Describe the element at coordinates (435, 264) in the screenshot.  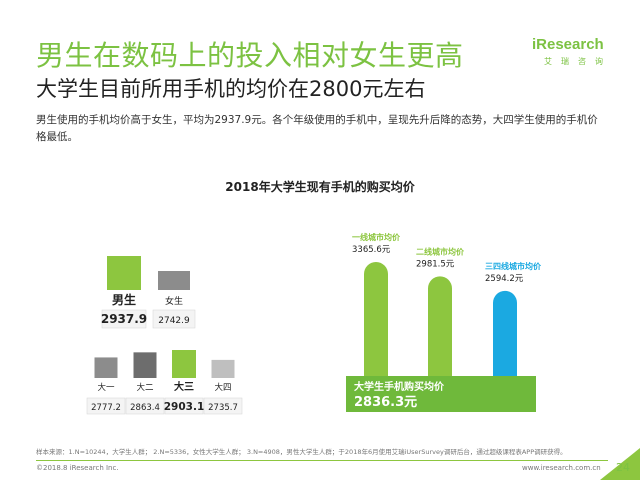
I see `city-value-label: 2981.5元` at that location.